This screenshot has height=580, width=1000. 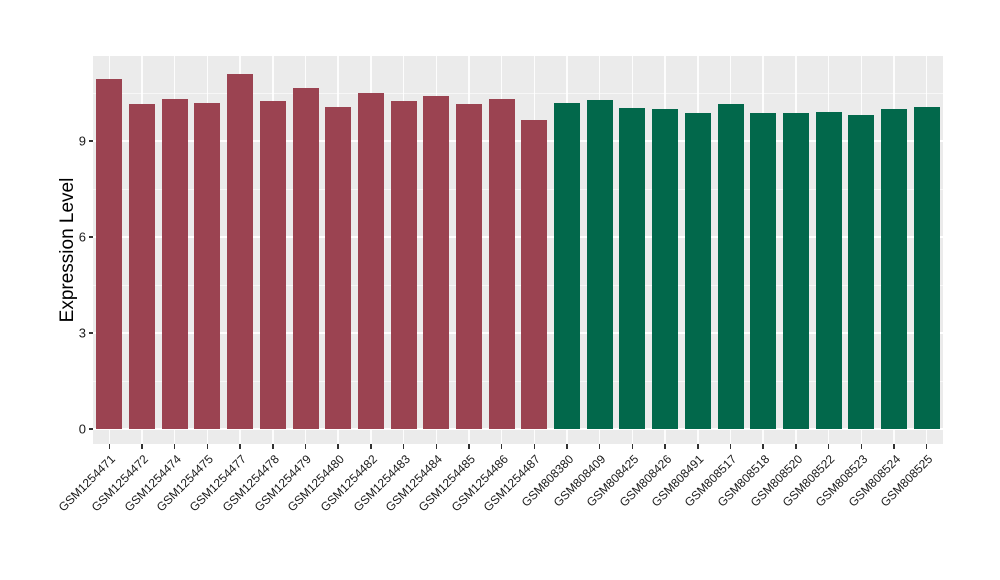 I want to click on y-tick-label: 3, so click(x=82, y=333).